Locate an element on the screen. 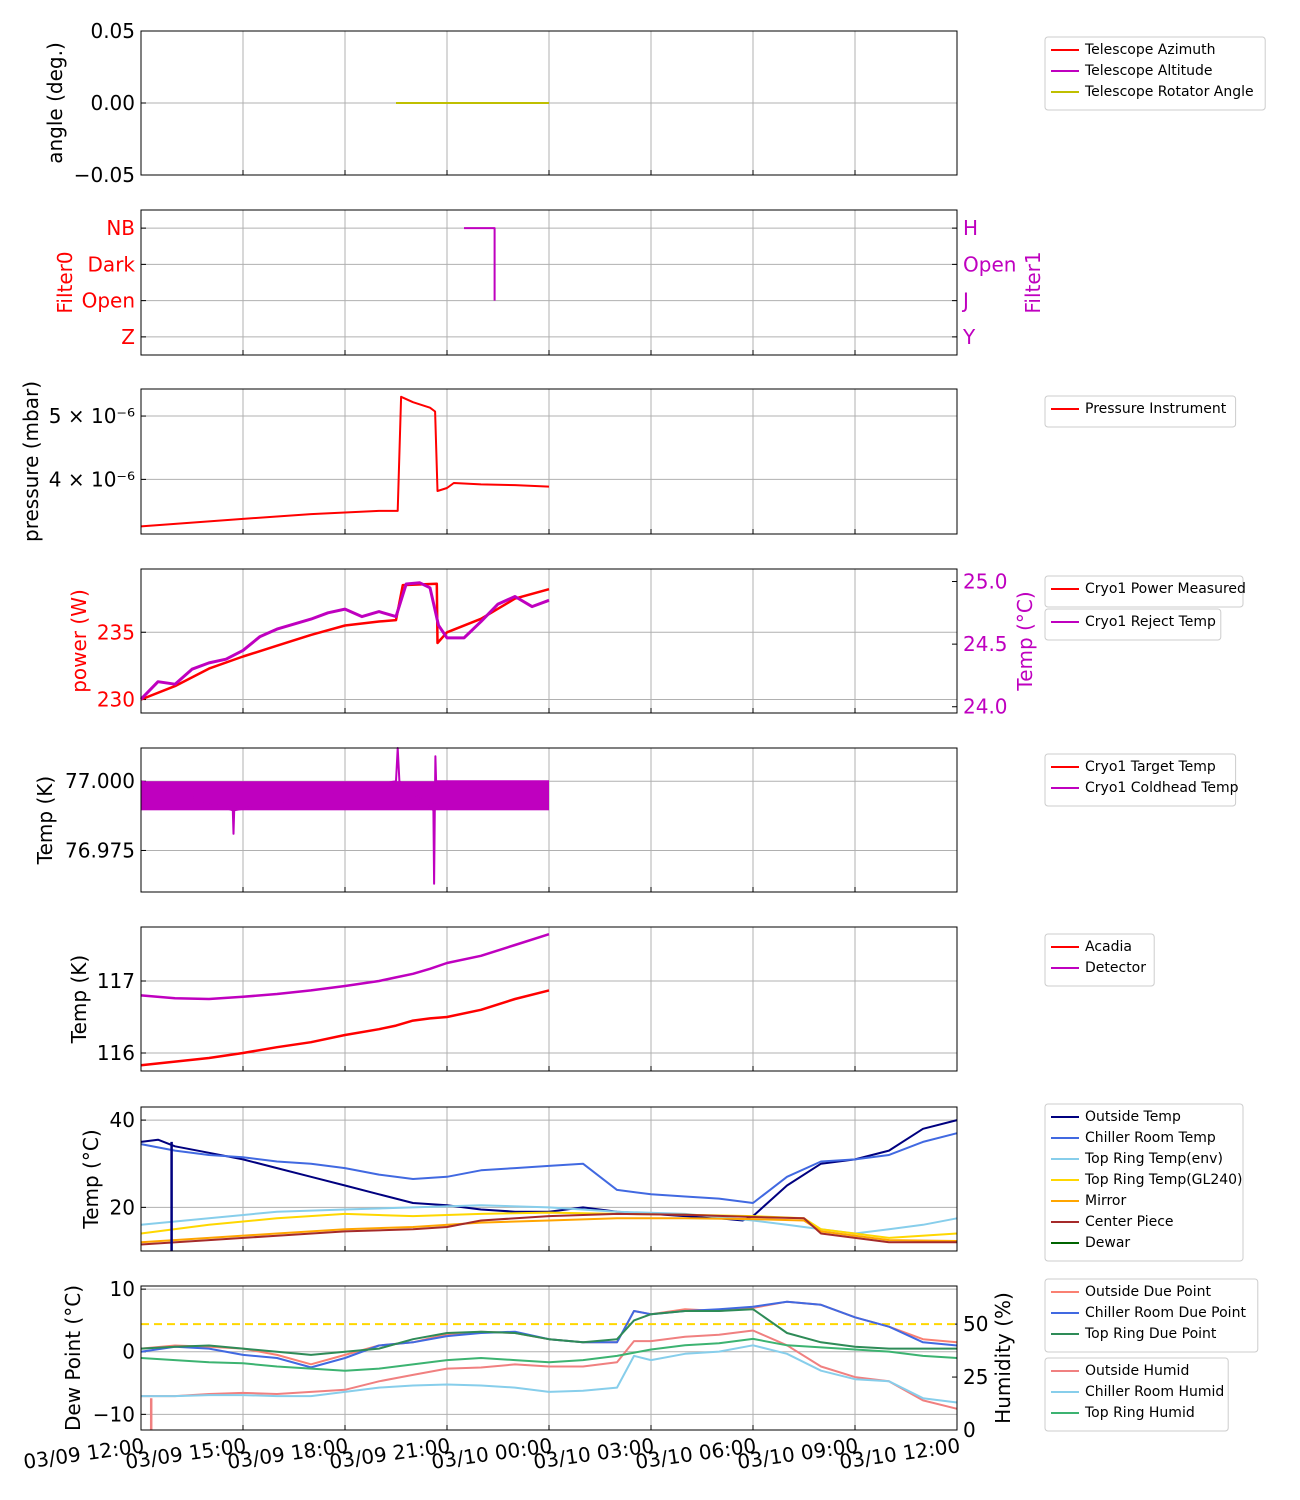 The image size is (1300, 1500). series-cryo1-reject-temp is located at coordinates (344, 641).